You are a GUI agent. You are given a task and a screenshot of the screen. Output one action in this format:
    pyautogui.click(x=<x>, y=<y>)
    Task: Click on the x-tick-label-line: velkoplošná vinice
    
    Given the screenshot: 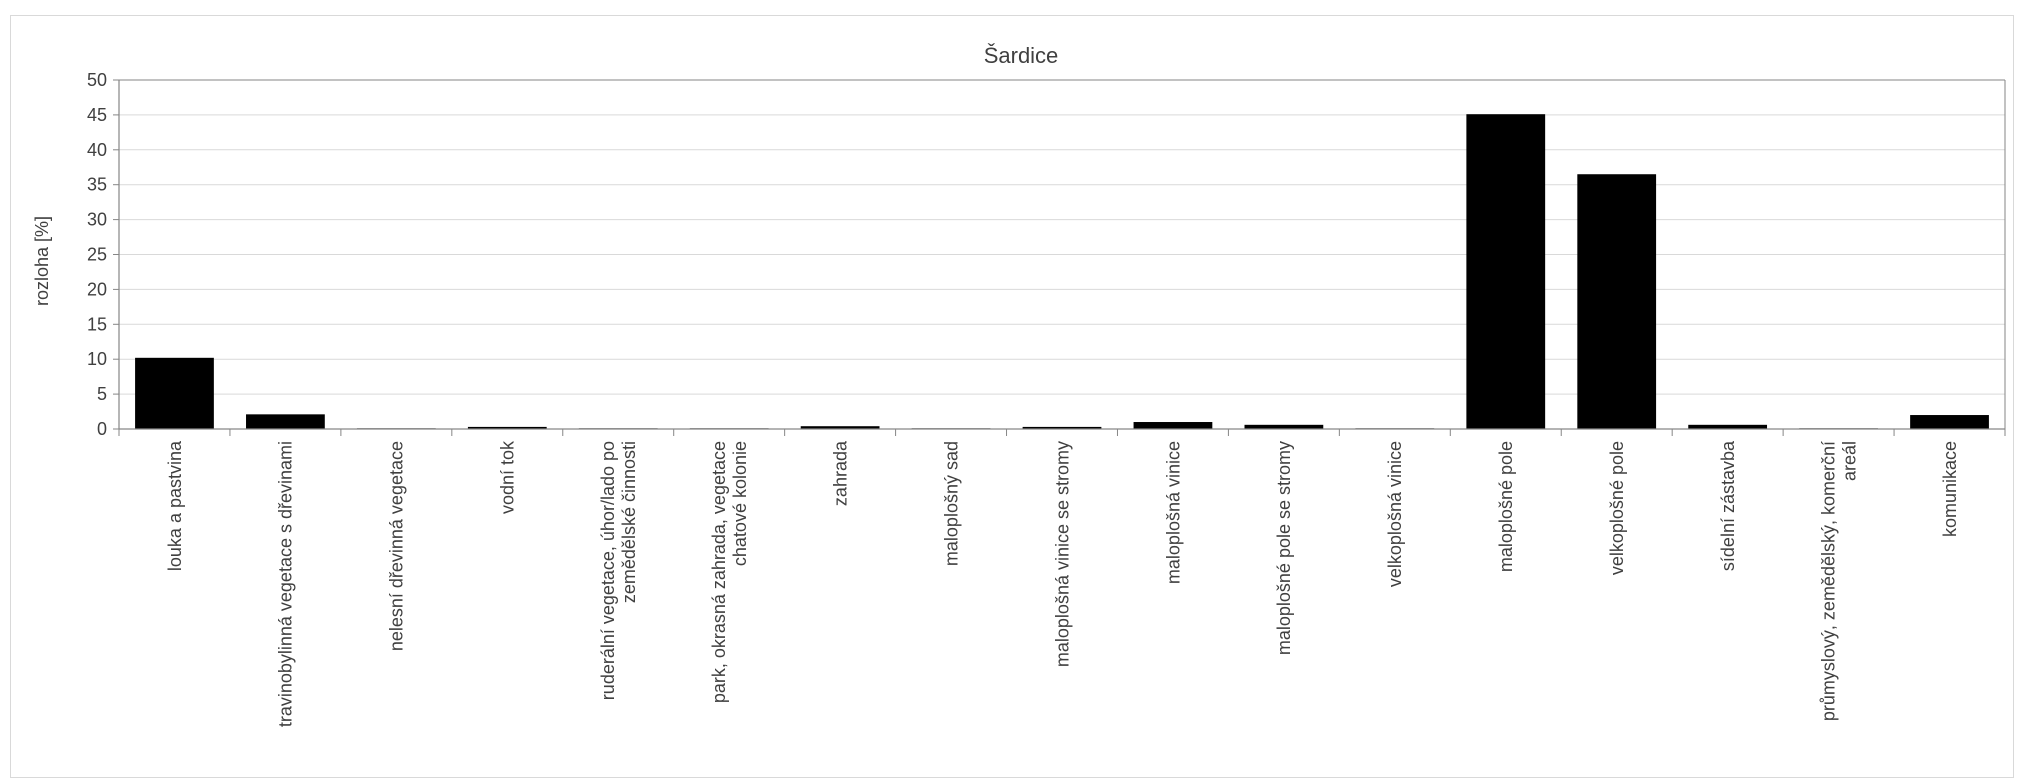 What is the action you would take?
    pyautogui.click(x=1395, y=514)
    